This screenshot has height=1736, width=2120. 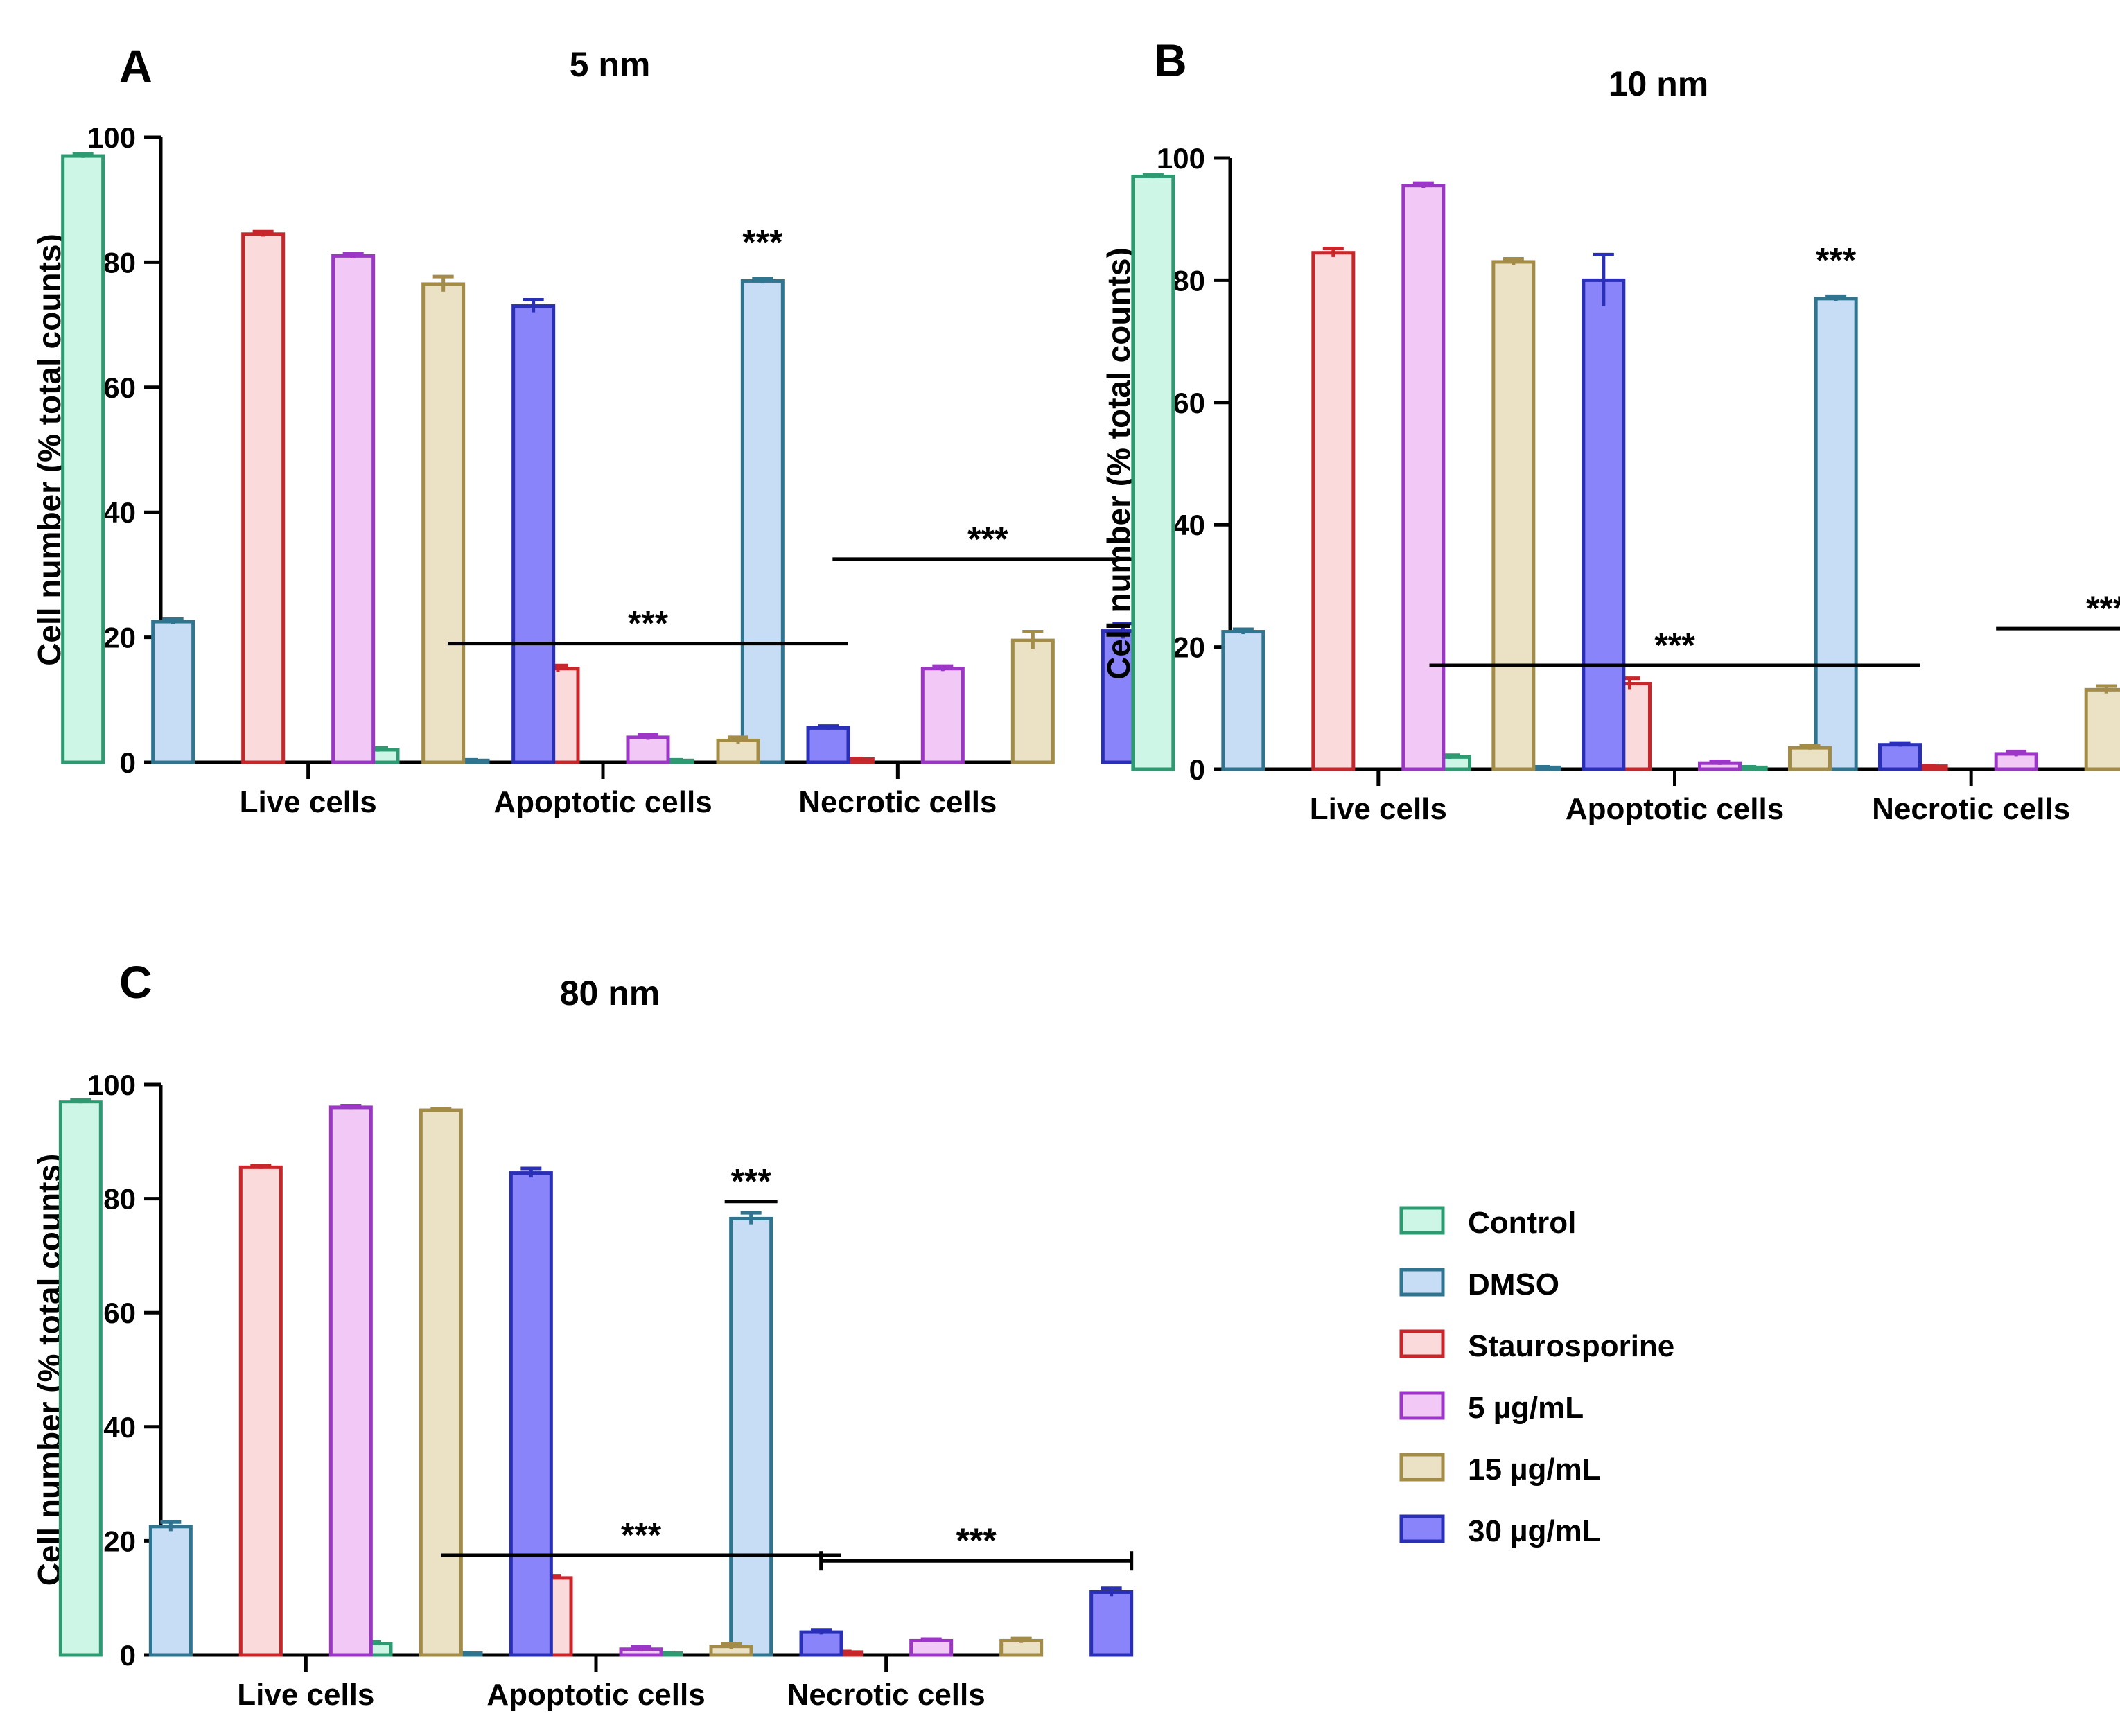 I want to click on legend-swatch-dmso, so click(x=1422, y=1282).